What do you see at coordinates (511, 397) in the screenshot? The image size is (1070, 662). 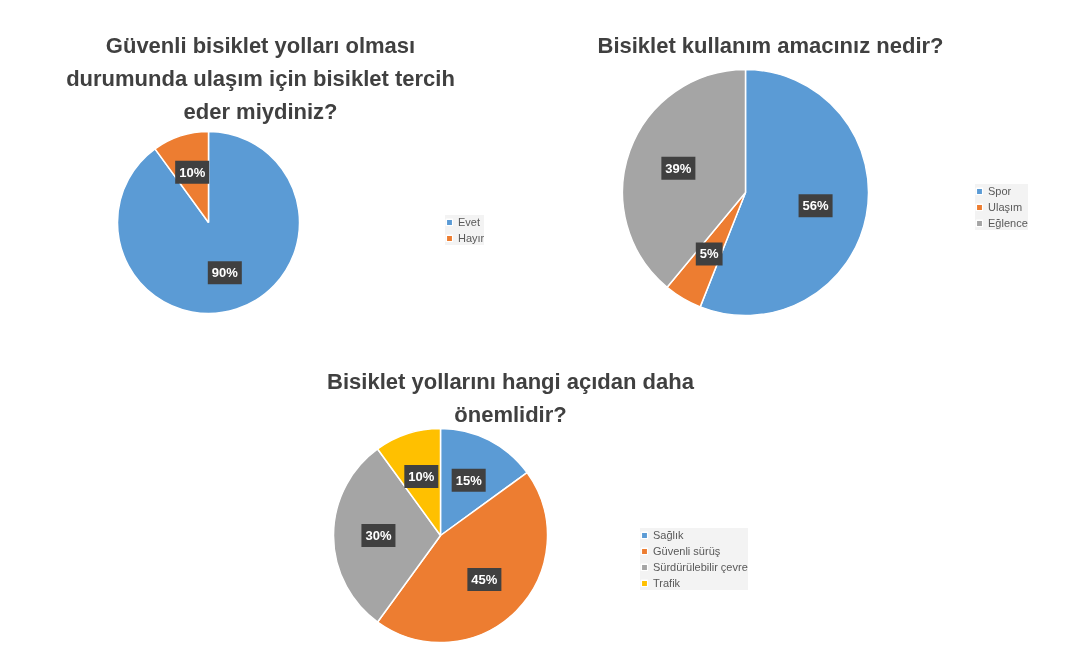 I see `chart-title: Bisiklet yollarını hangi açıdan daha önemlidir?` at bounding box center [511, 397].